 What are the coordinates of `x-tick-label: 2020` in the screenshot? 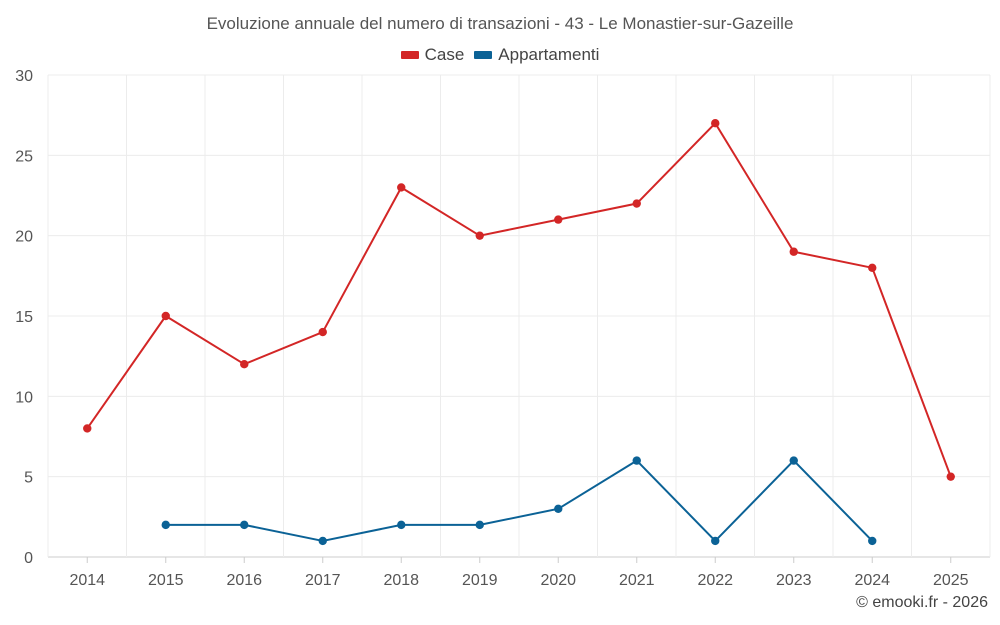 It's located at (558, 580).